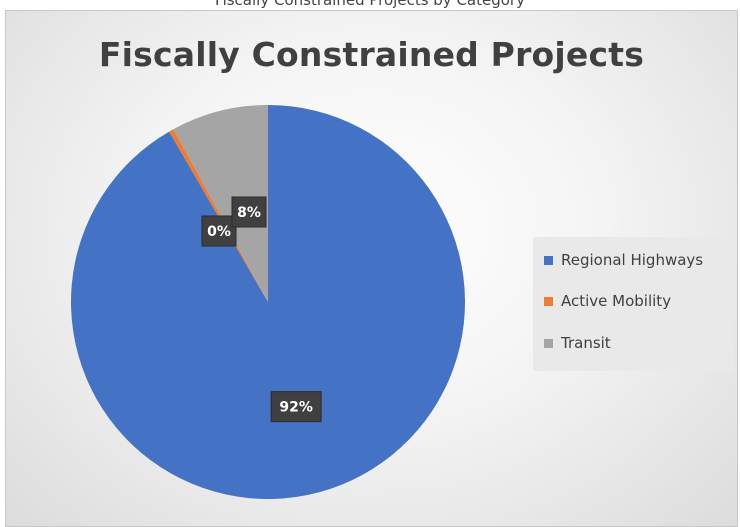 Image resolution: width=740 pixels, height=527 pixels. I want to click on chart-title: Fiscally Constrained Projects, so click(371, 54).